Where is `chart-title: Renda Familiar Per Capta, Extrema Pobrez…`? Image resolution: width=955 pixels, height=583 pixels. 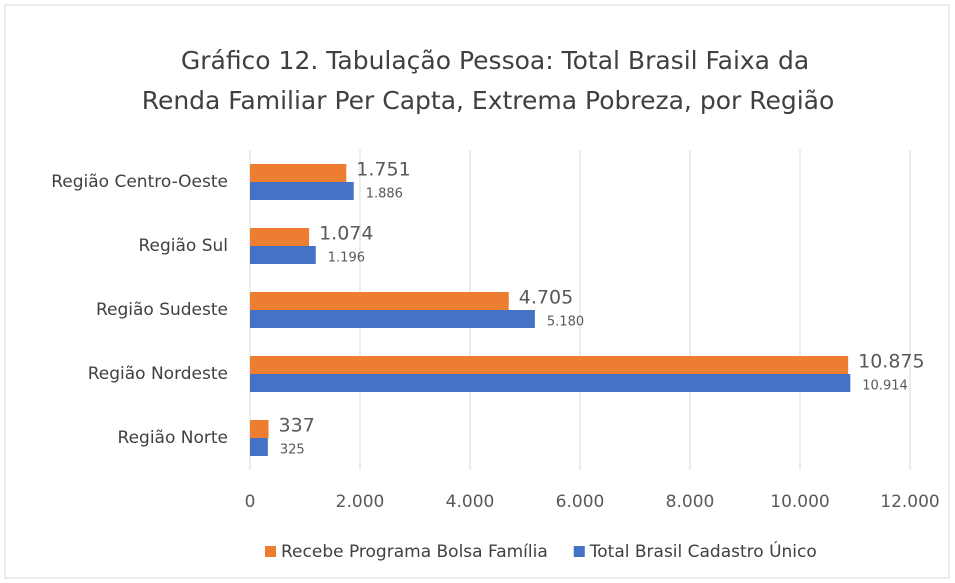
chart-title: Renda Familiar Per Capta, Extrema Pobrez… is located at coordinates (488, 100).